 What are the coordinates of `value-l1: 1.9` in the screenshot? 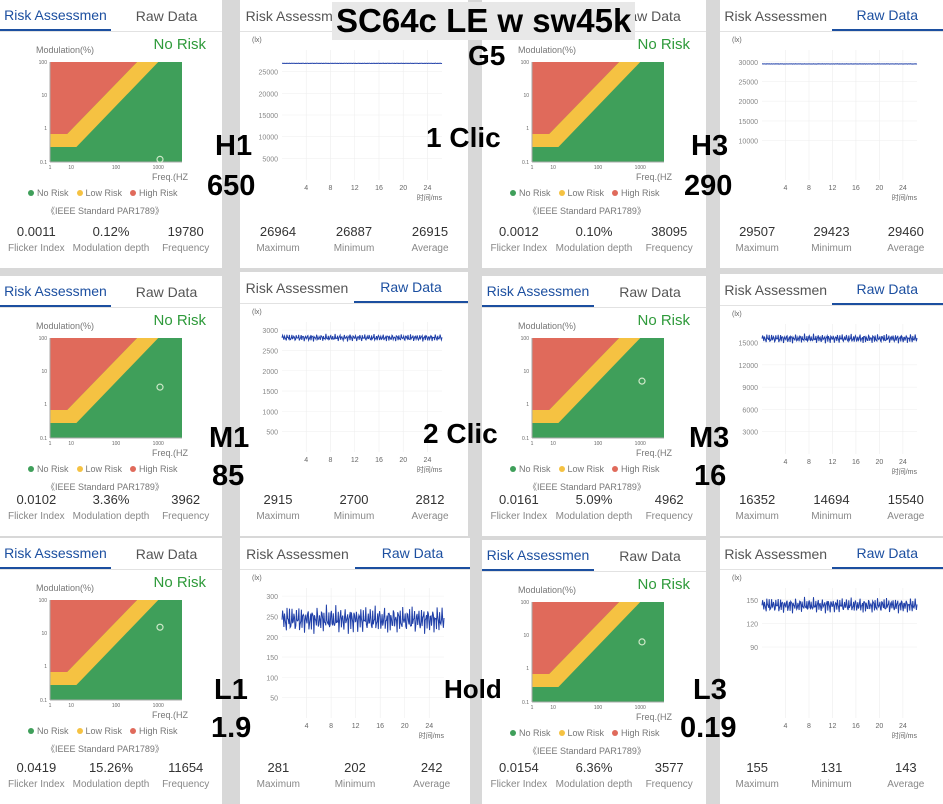 It's located at (231, 728).